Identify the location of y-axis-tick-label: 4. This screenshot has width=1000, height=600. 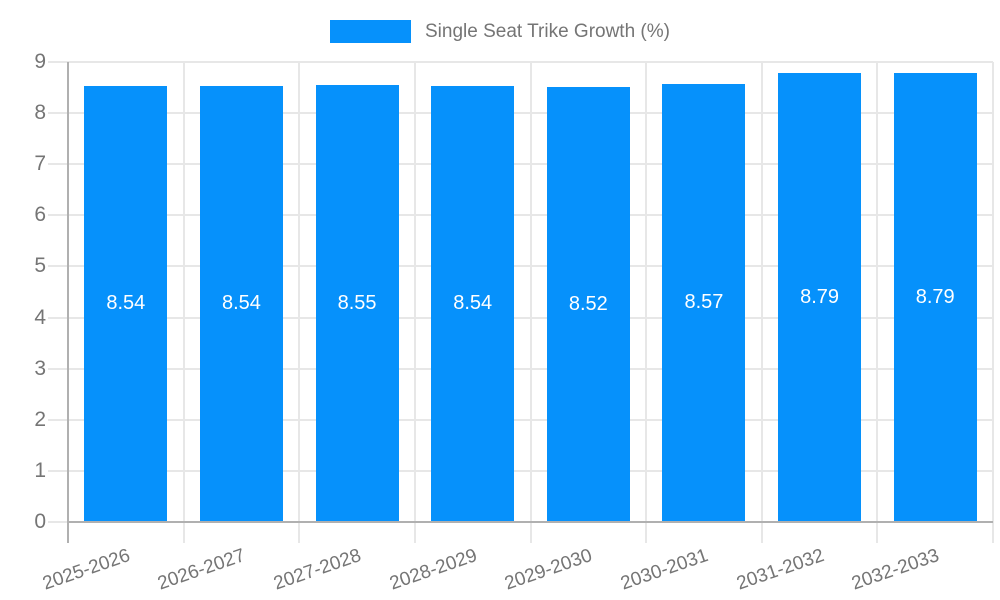
(40, 317).